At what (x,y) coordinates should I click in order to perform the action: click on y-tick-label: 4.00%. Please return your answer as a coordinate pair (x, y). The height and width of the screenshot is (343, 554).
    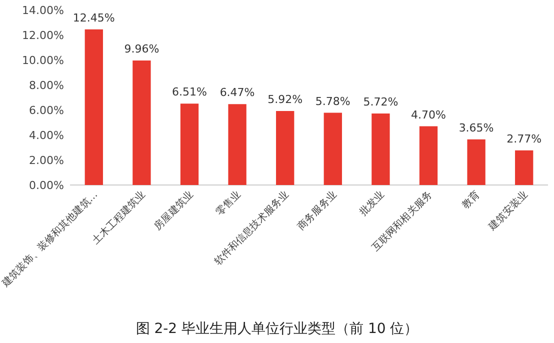
    Looking at the image, I should click on (46, 135).